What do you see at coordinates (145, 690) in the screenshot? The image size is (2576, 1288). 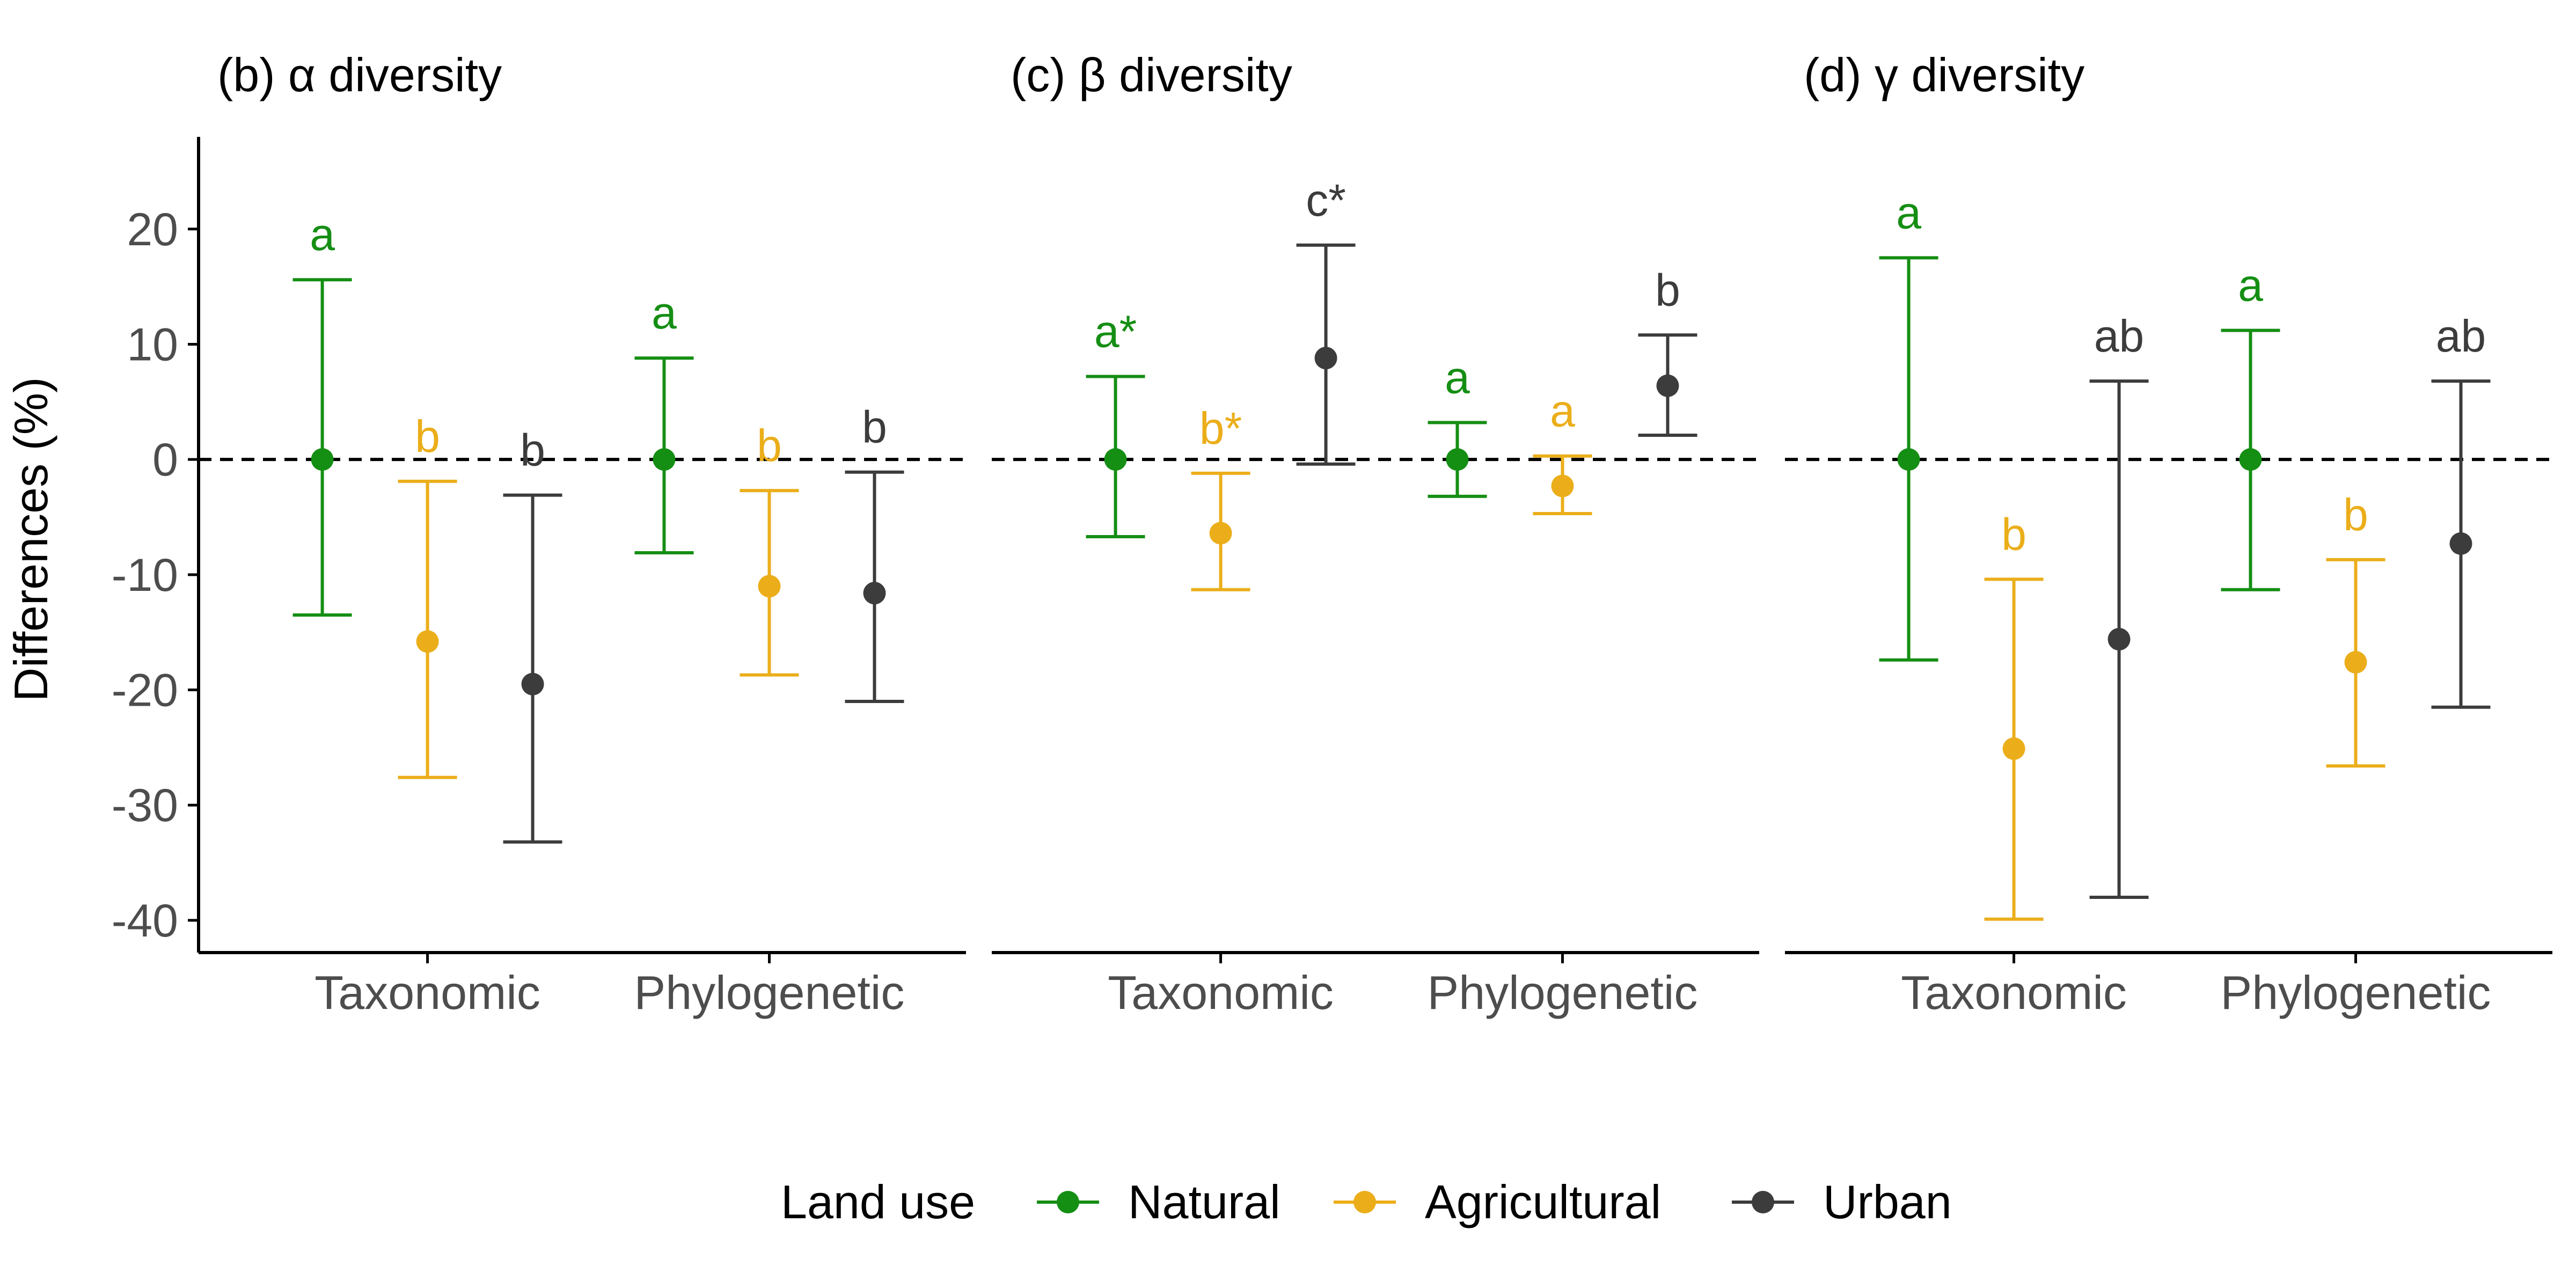 I see `y-tick-label: -20` at bounding box center [145, 690].